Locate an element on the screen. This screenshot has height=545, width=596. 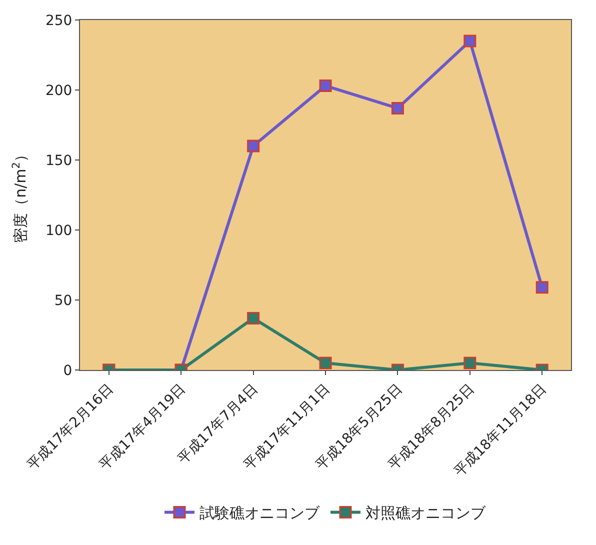
y-tick-label: 100 is located at coordinates (58, 230).